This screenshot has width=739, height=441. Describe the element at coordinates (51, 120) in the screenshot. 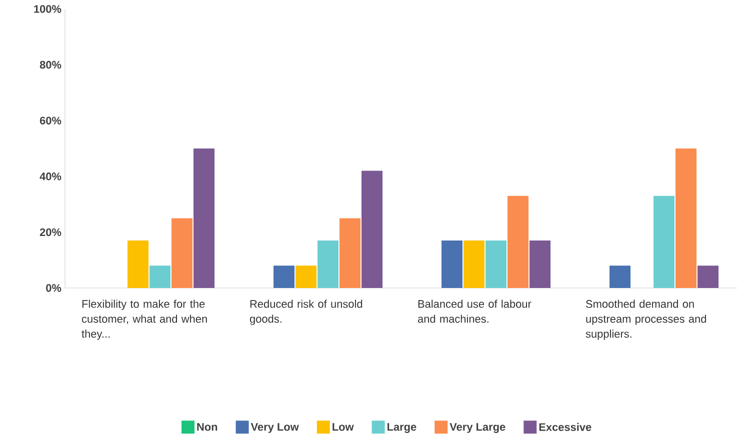

I see `y-tick-label: 60%` at that location.